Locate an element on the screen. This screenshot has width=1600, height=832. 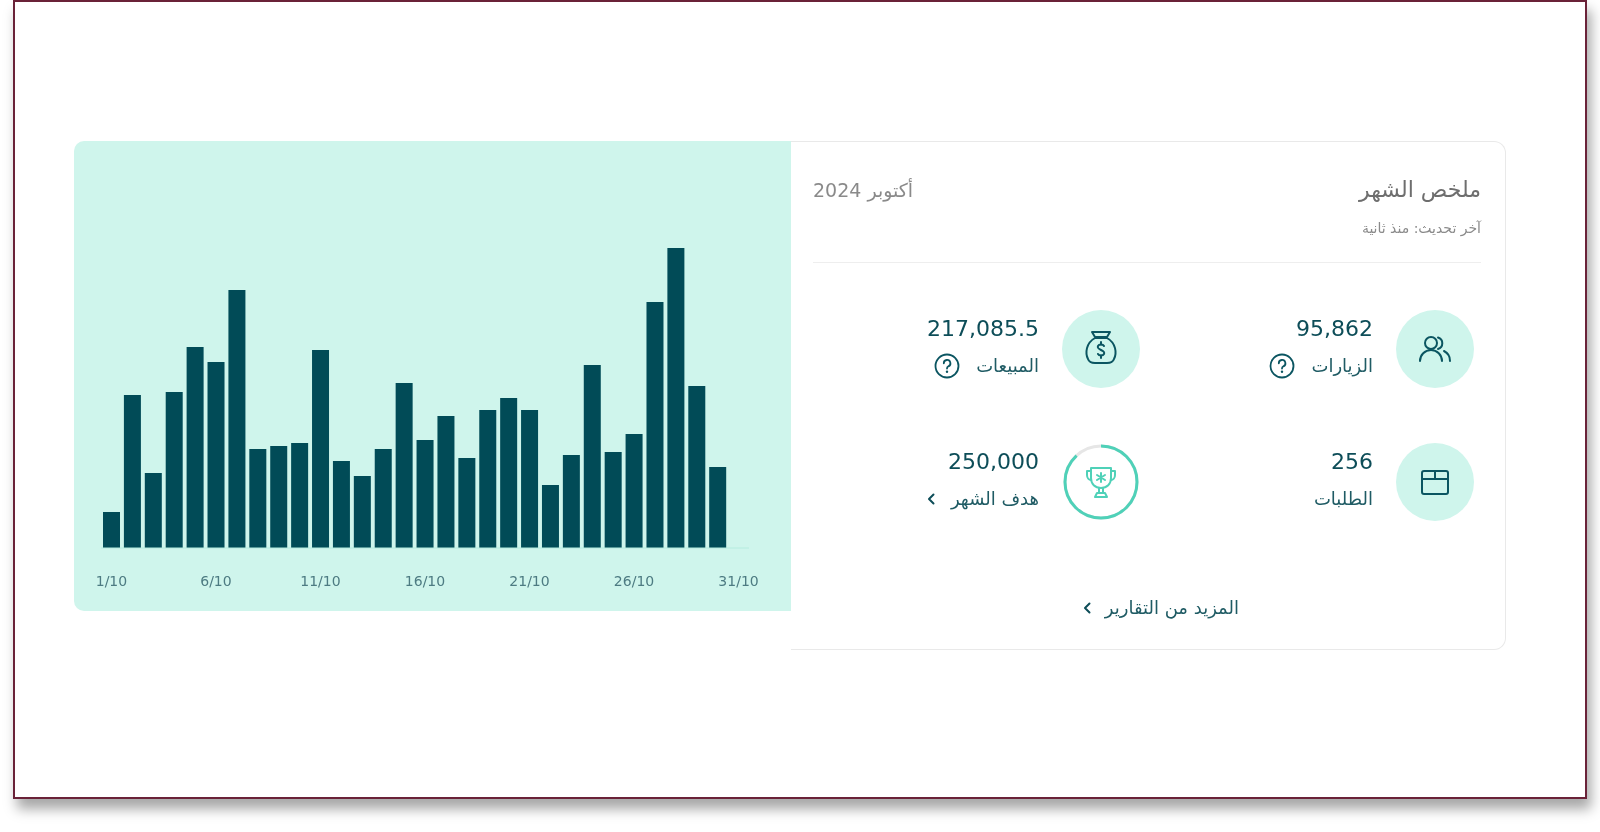
text: هدف الشهر is located at coordinates (994, 499).